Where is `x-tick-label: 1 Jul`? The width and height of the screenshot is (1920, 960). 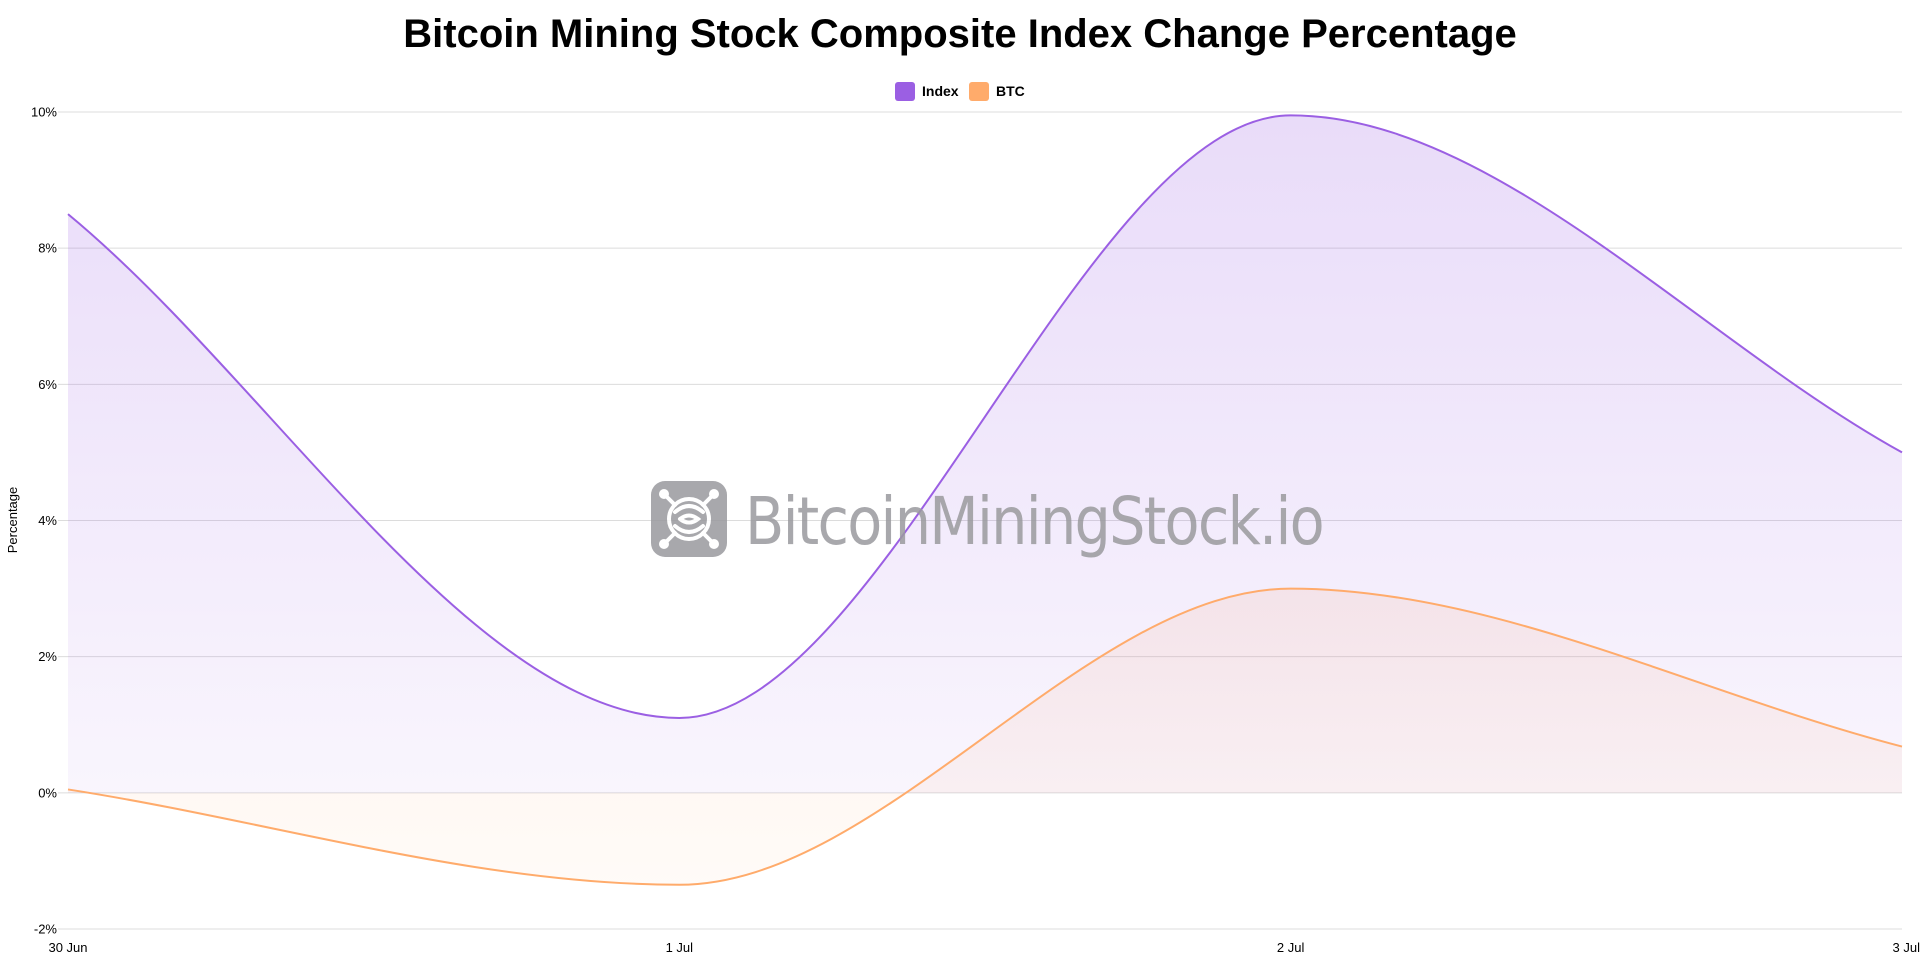 x-tick-label: 1 Jul is located at coordinates (680, 947).